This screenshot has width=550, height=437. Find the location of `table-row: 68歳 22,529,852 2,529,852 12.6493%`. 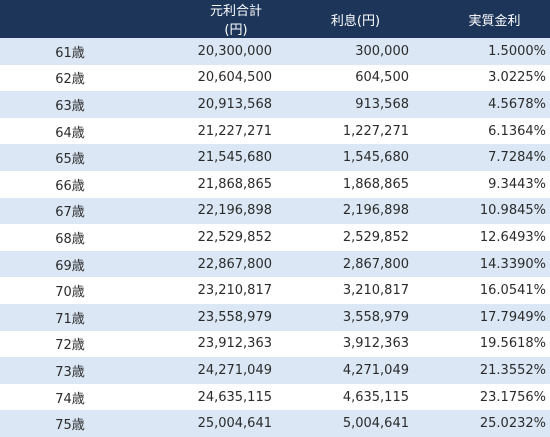

table-row: 68歳 22,529,852 2,529,852 12.6493% is located at coordinates (275, 237).